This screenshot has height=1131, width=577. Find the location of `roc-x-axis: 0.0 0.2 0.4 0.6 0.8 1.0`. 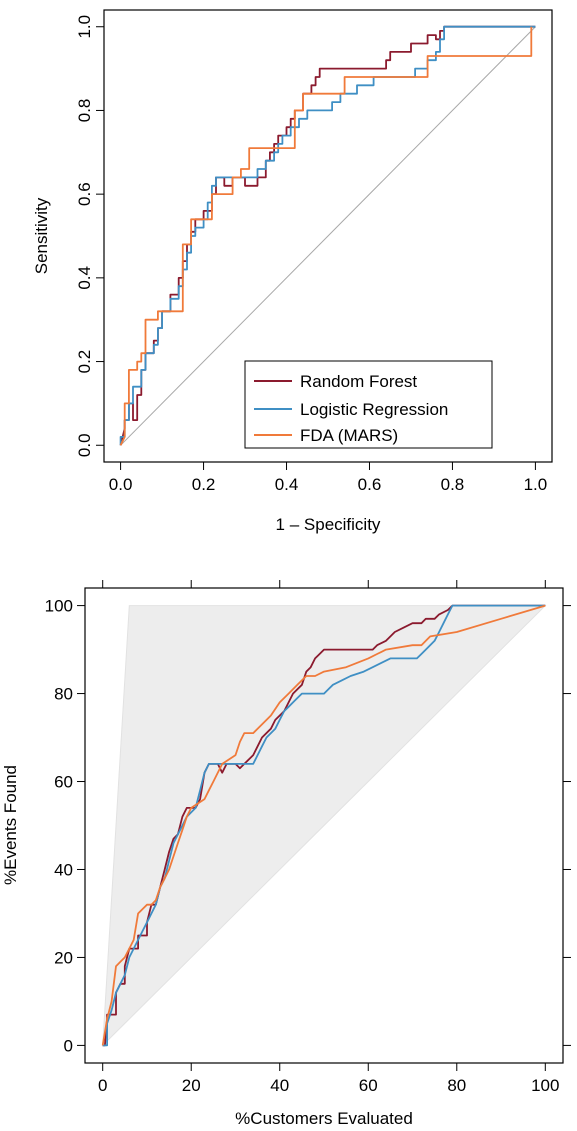

roc-x-axis: 0.0 0.2 0.4 0.6 0.8 1.0 is located at coordinates (328, 478).